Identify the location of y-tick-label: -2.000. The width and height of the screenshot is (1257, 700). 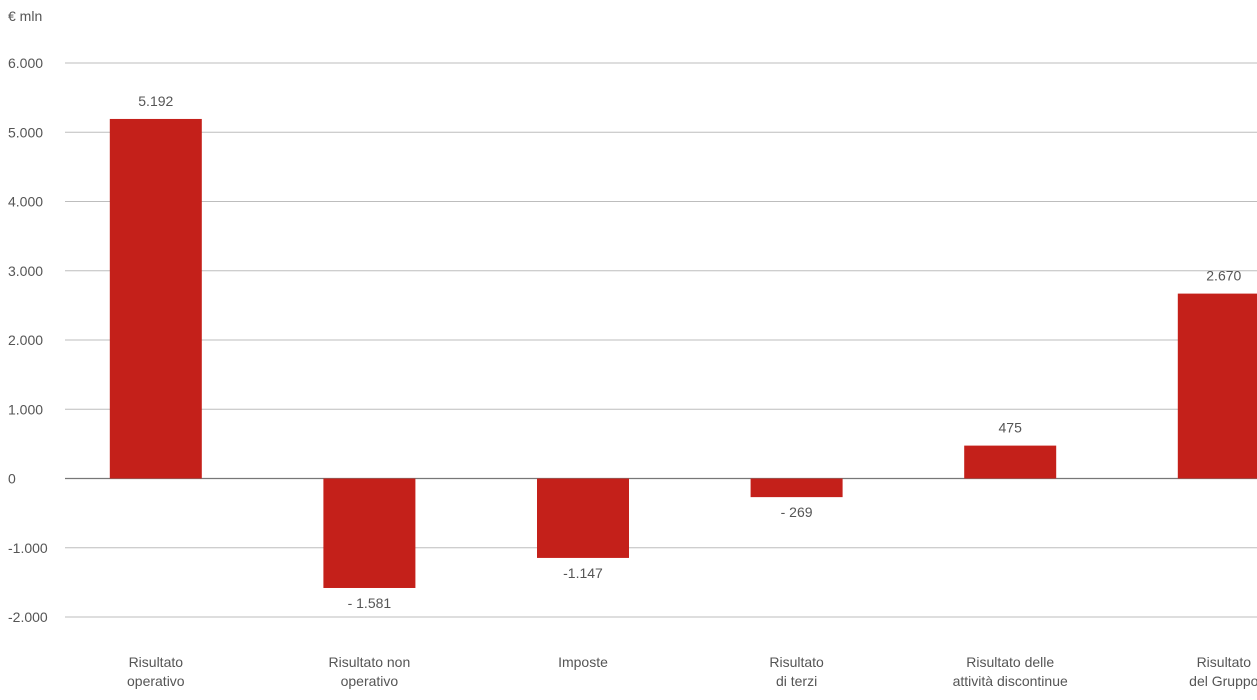
(28, 617).